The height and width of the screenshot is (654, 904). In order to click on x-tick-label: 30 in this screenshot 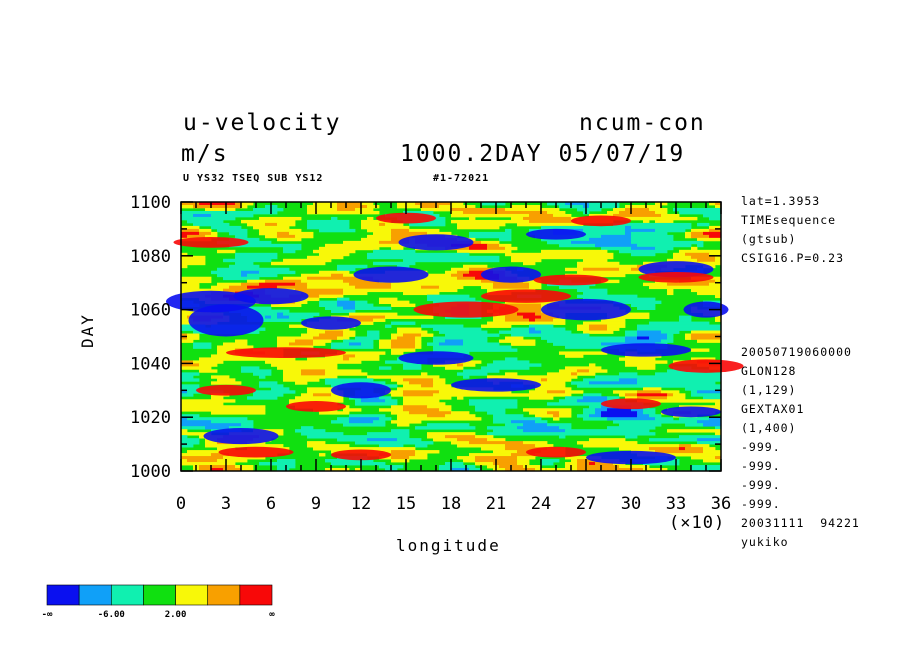, I will do `click(631, 504)`.